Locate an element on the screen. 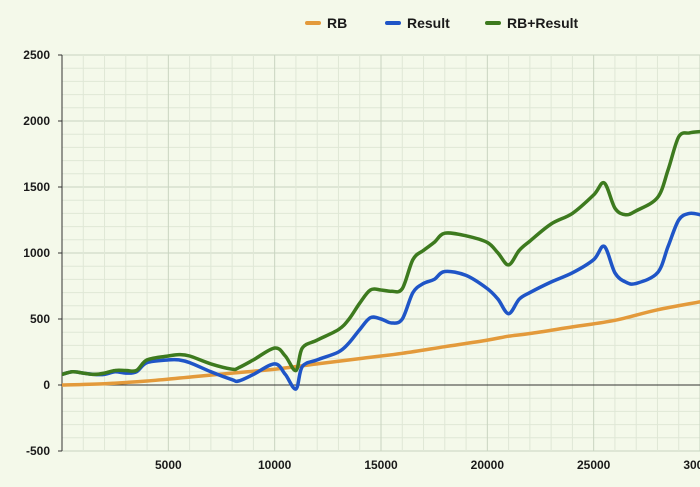 The width and height of the screenshot is (700, 487). y-tick-label: 500 is located at coordinates (40, 319).